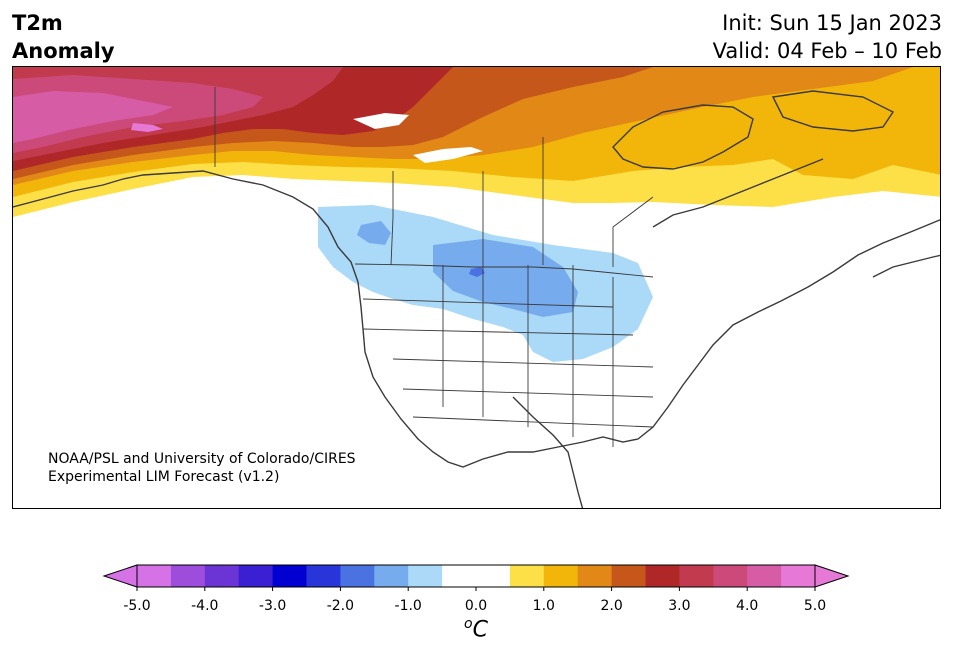  I want to click on colorbar-tick-label: 3.0, so click(679, 606).